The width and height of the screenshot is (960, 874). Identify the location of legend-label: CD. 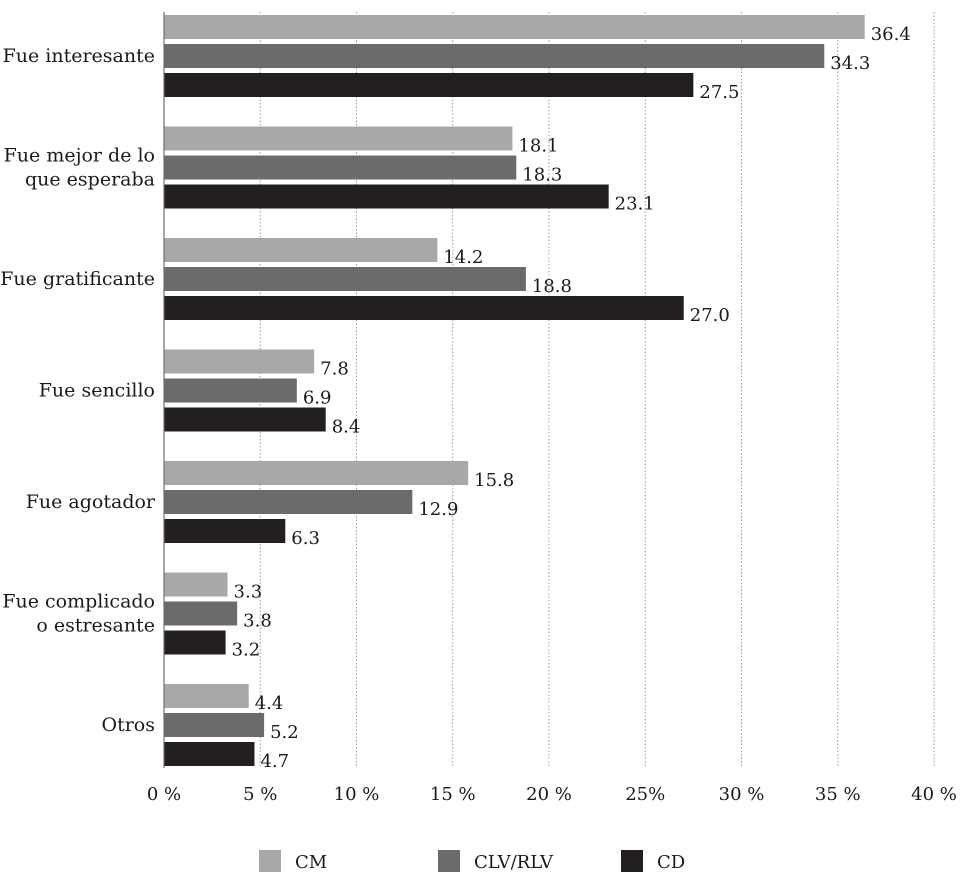
(671, 862).